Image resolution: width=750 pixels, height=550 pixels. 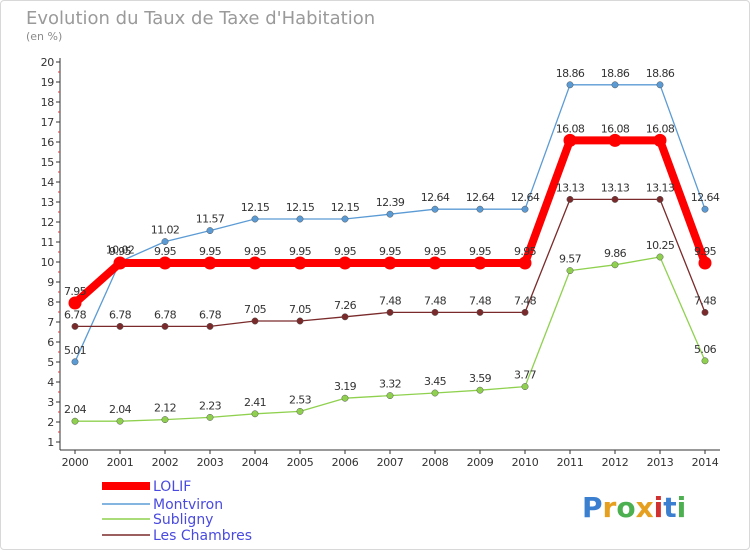 What do you see at coordinates (435, 462) in the screenshot?
I see `x-tick-label: 2008` at bounding box center [435, 462].